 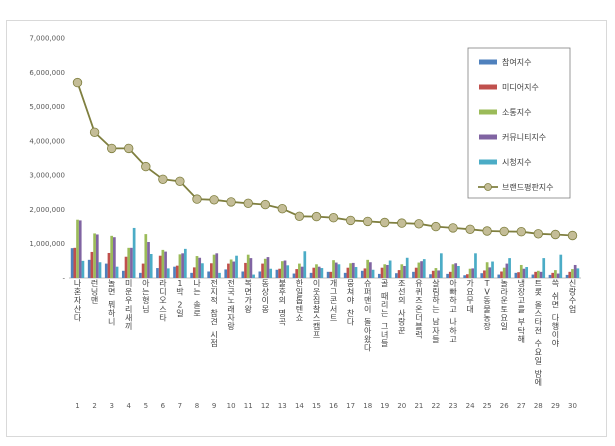 What do you see at coordinates (282, 406) in the screenshot?
I see `rank-label: 13` at bounding box center [282, 406].